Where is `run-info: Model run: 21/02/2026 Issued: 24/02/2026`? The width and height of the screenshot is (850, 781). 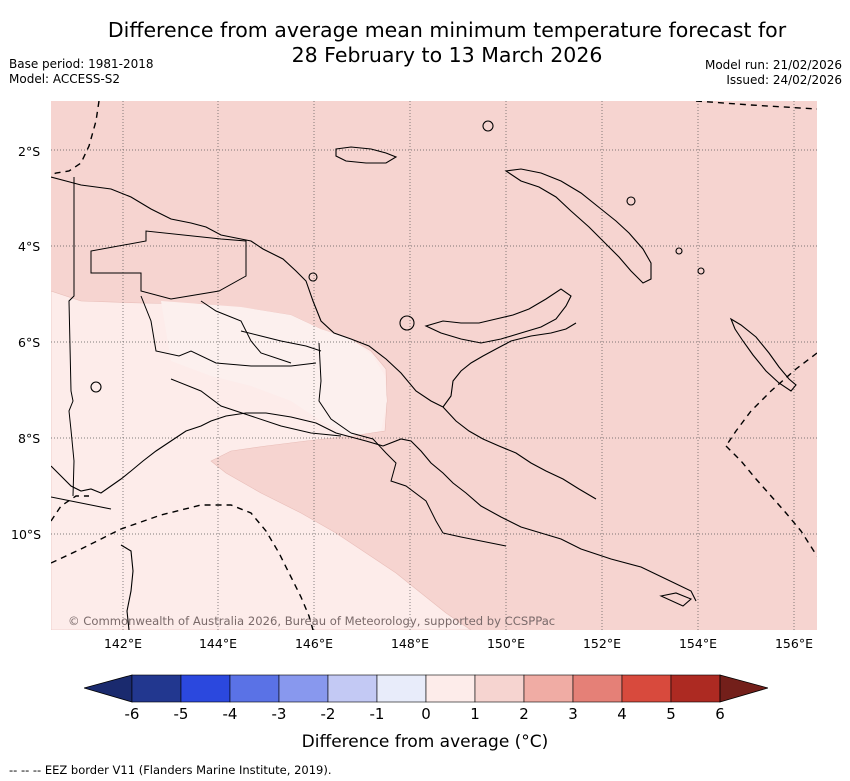 run-info: Model run: 21/02/2026 Issued: 24/02/2026 is located at coordinates (773, 73).